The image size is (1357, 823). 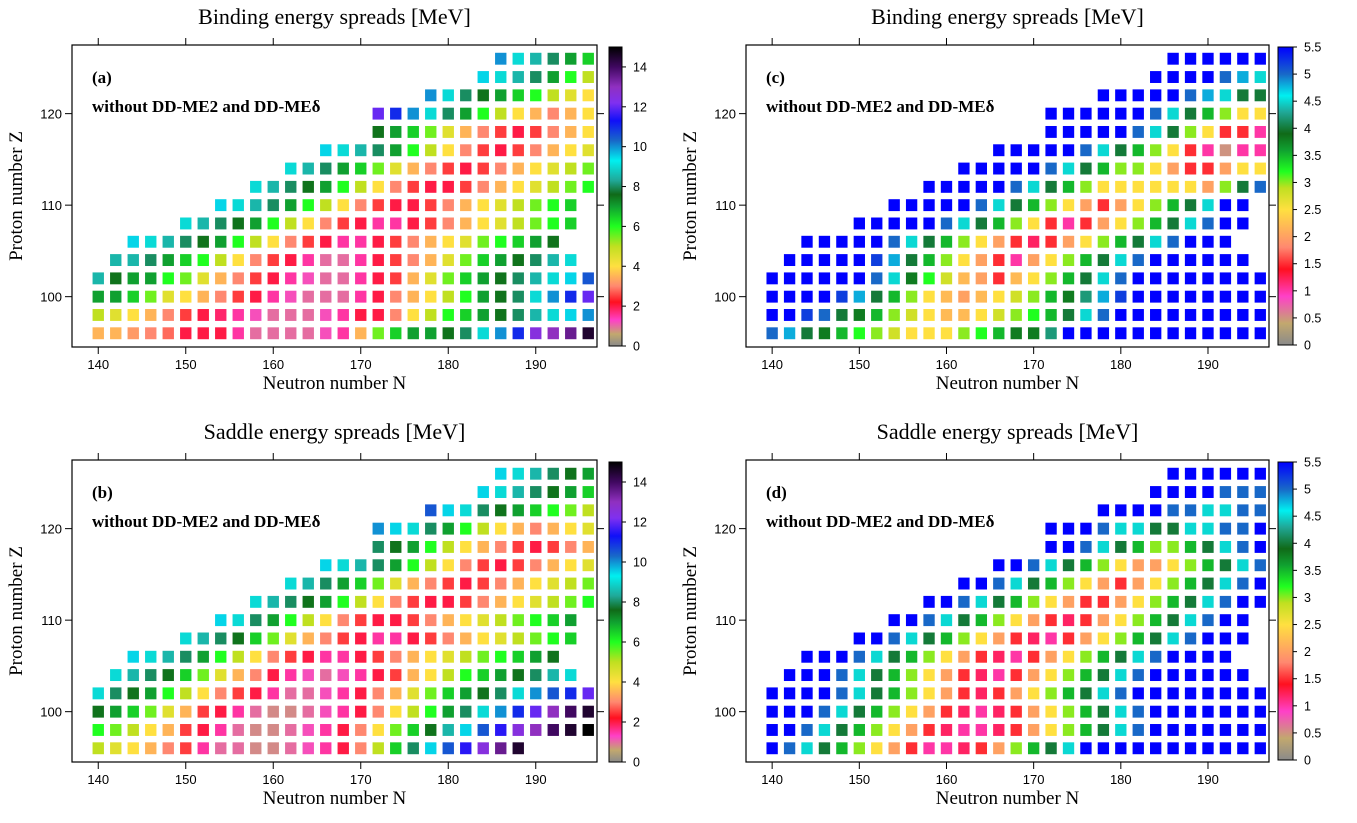 I want to click on colorbar-tick-label: 4, so click(x=636, y=267).